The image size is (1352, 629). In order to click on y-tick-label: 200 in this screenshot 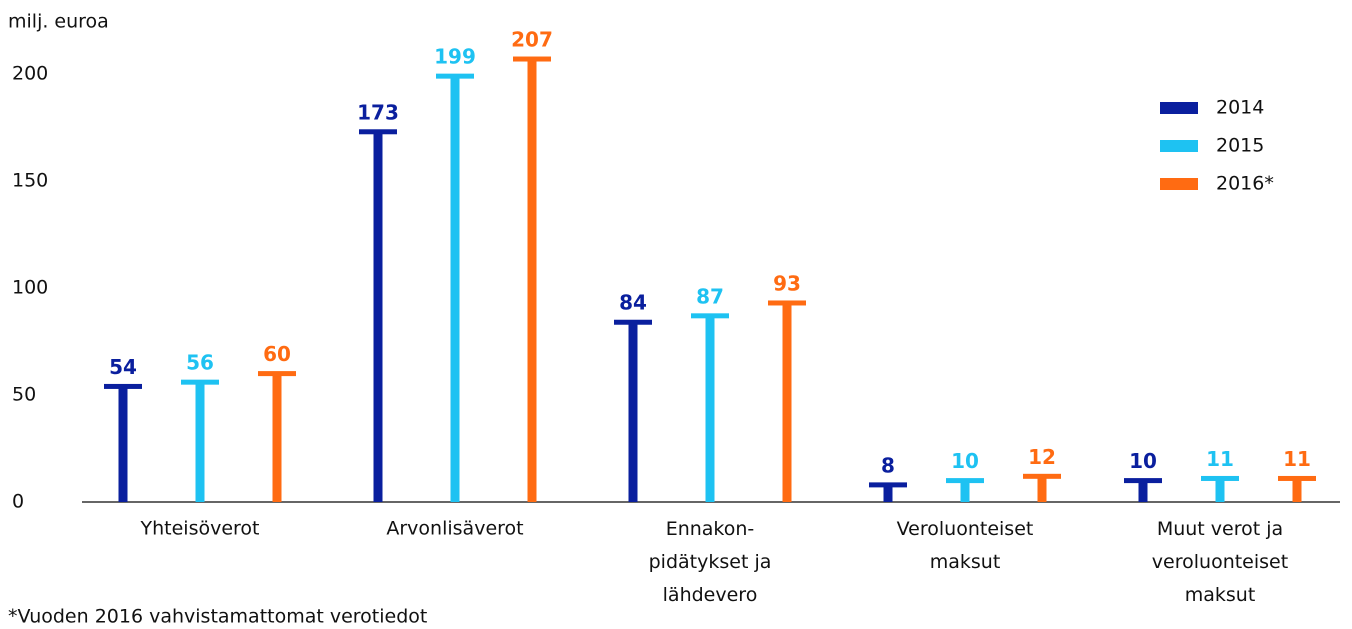, I will do `click(30, 74)`.